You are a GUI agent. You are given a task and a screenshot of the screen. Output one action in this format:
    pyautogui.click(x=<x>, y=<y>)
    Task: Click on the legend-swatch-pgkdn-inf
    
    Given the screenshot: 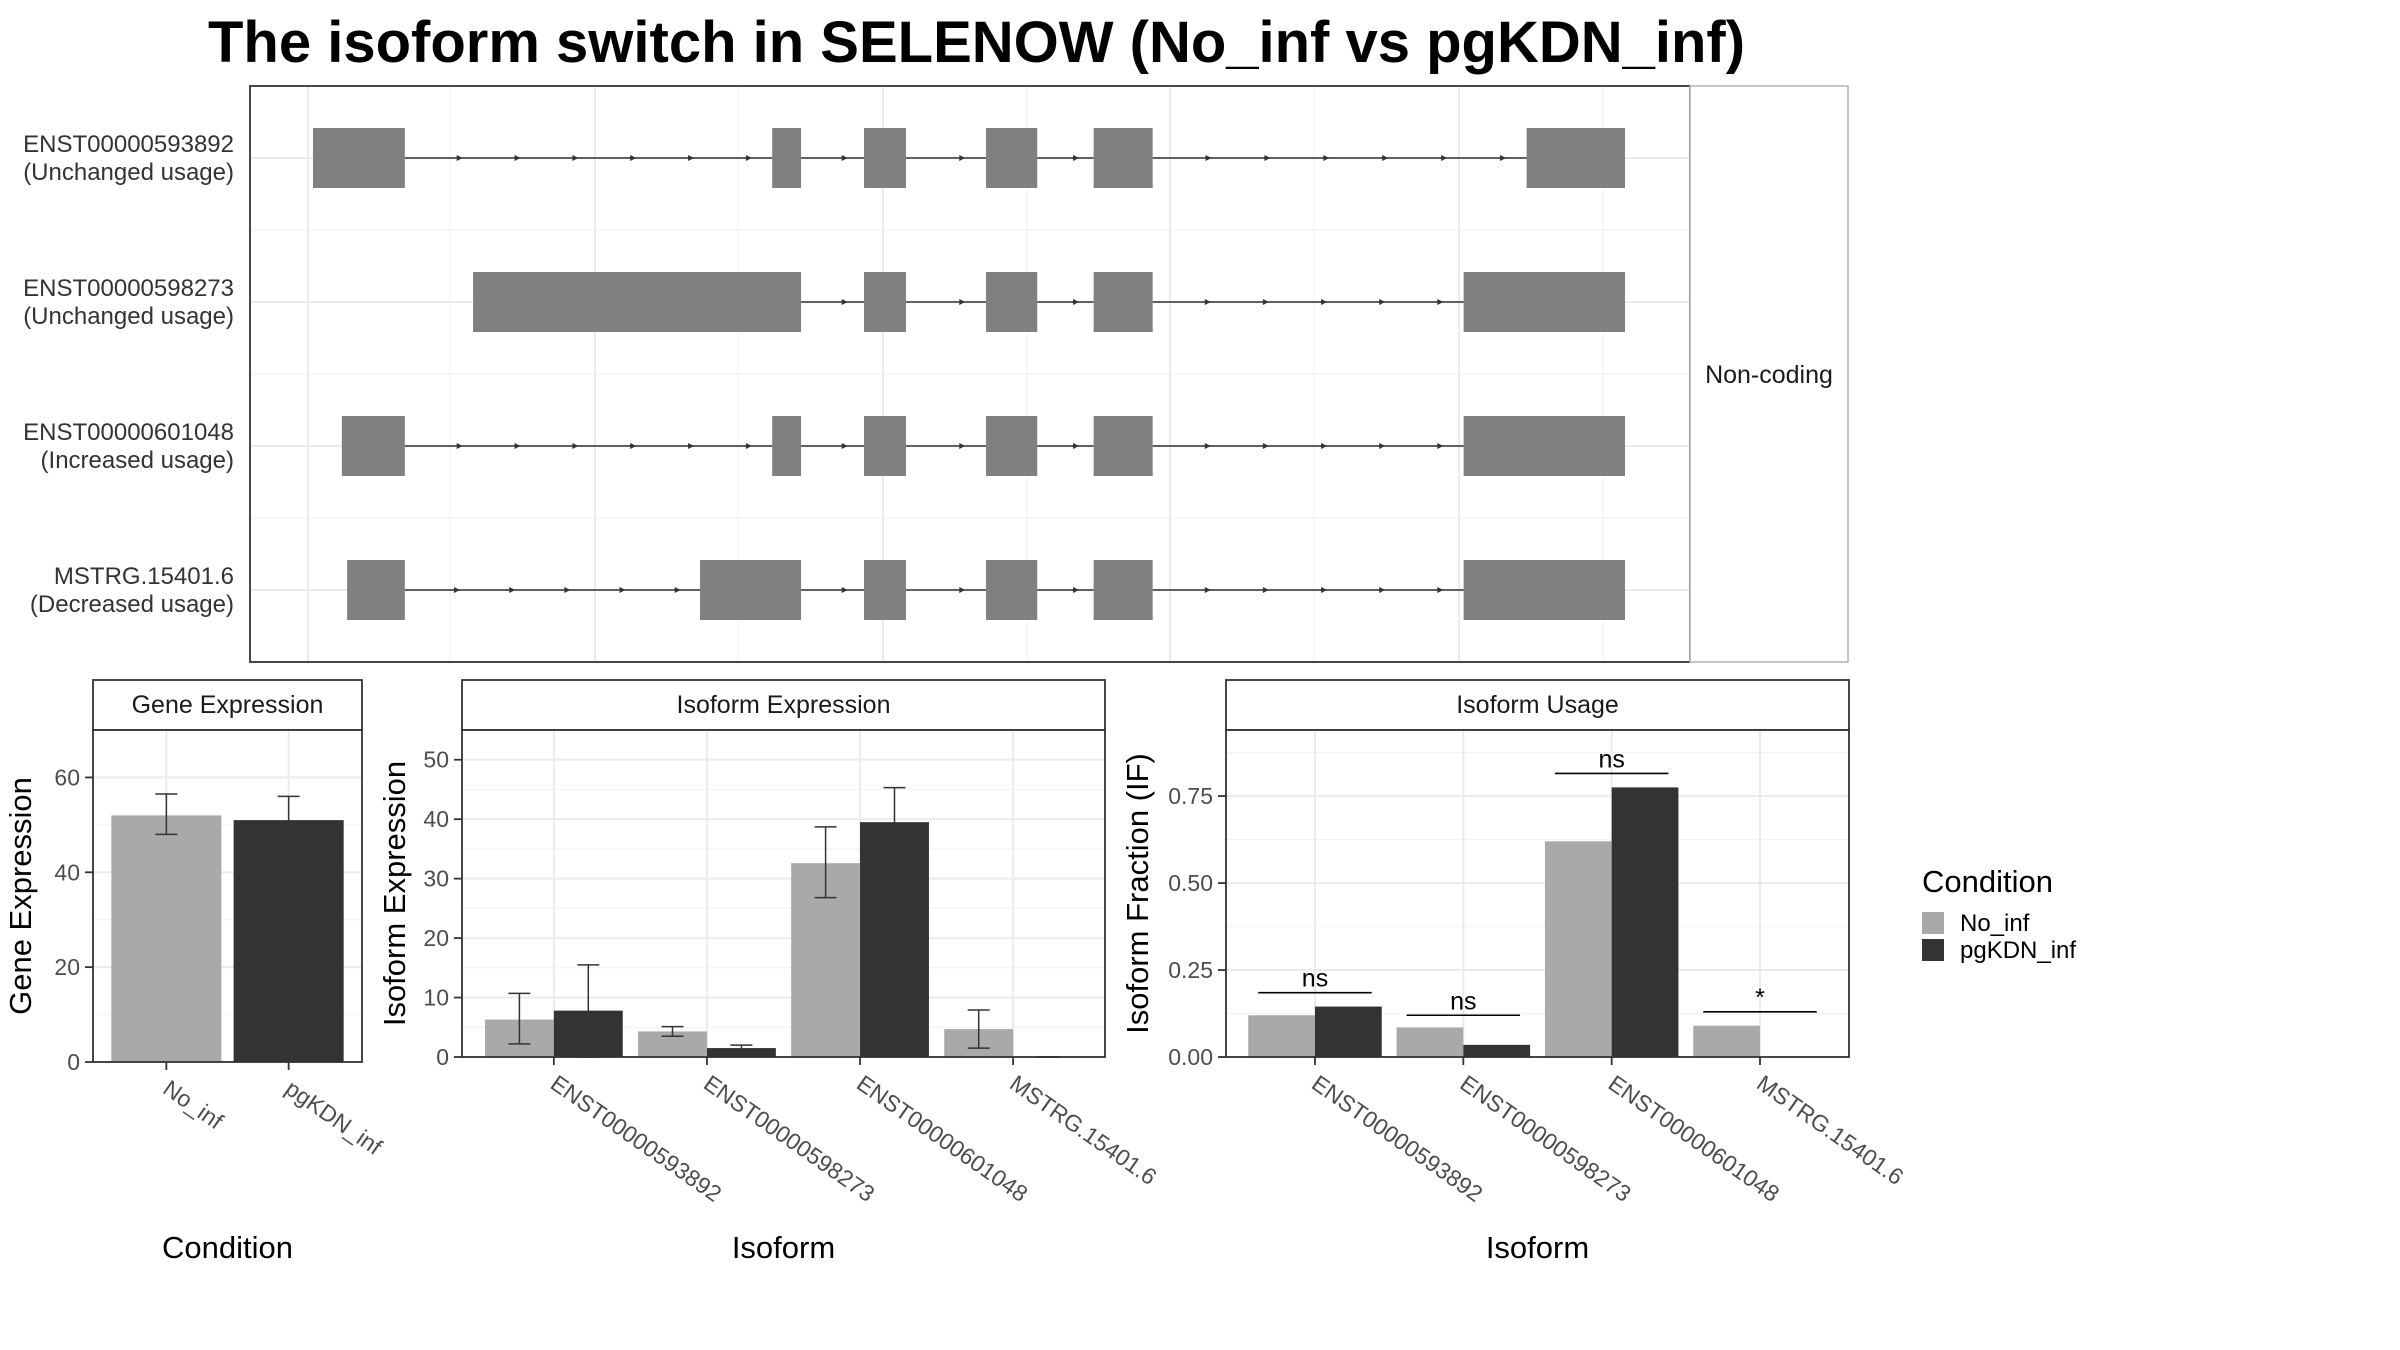 What is the action you would take?
    pyautogui.click(x=1933, y=950)
    